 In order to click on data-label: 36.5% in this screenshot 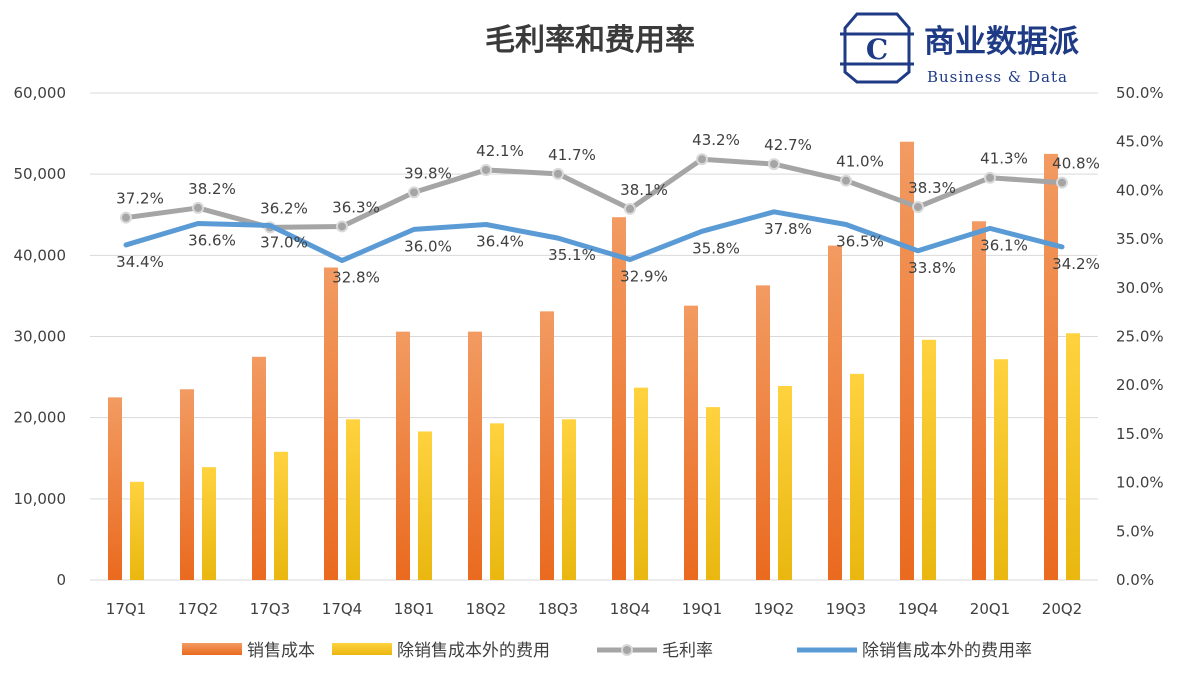, I will do `click(860, 241)`.